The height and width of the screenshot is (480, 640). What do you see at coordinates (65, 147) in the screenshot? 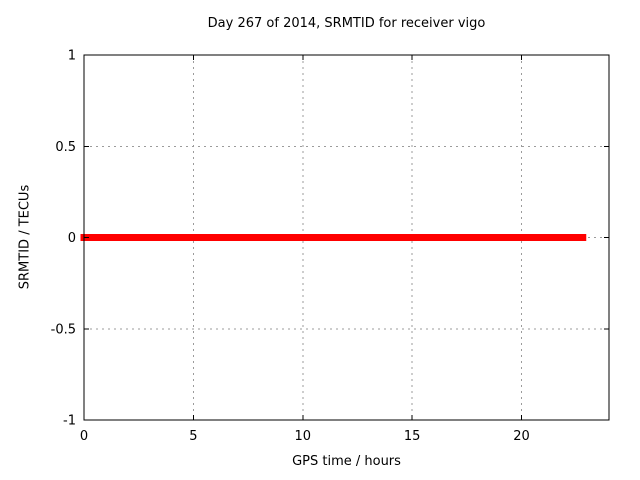
I see `y-tick-label: 0.5` at bounding box center [65, 147].